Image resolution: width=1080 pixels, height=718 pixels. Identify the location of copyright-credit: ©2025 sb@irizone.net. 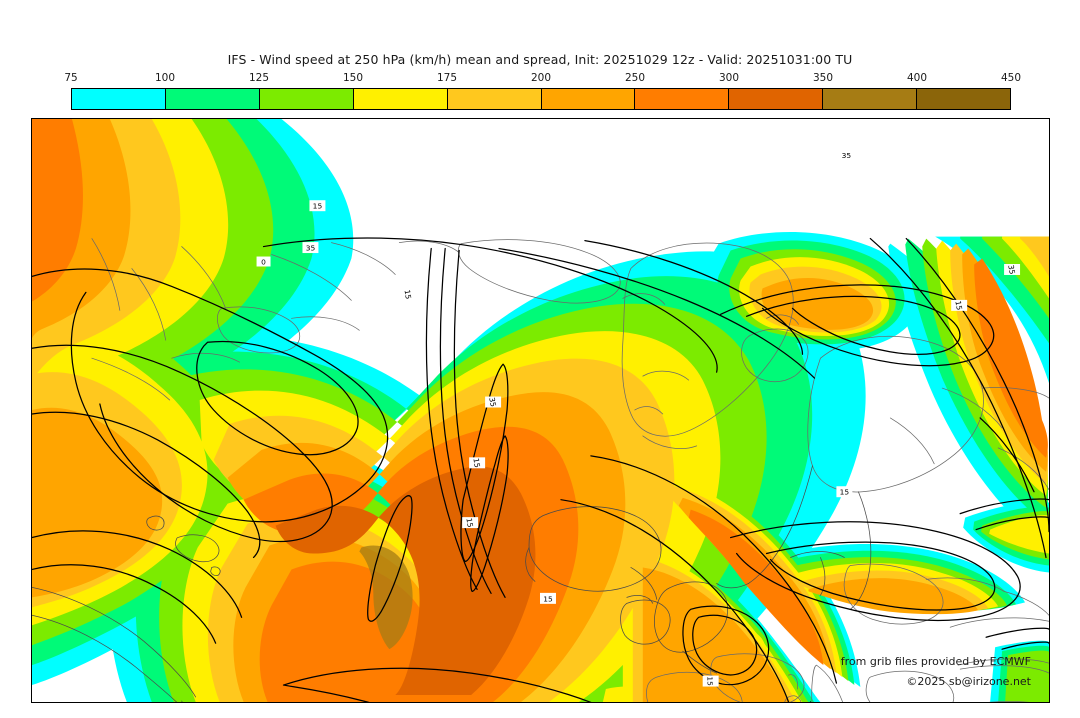
(968, 681).